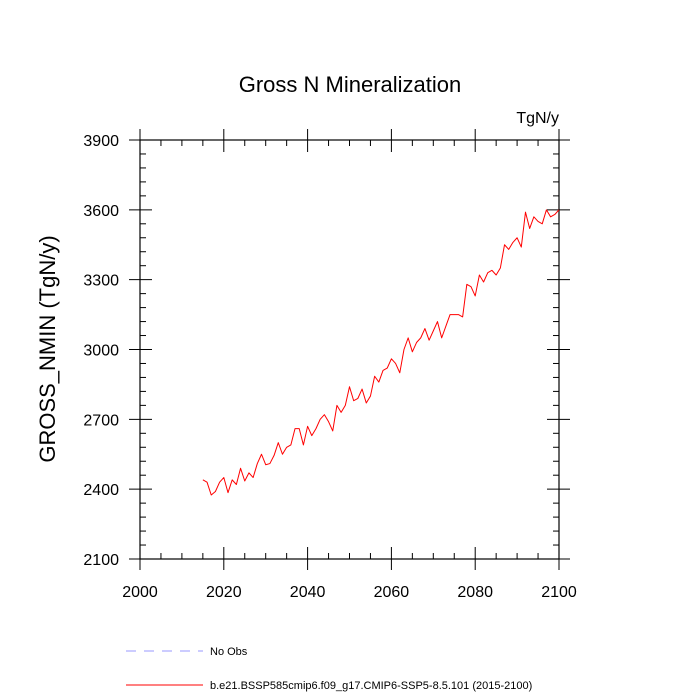  I want to click on legend-label-no-obs: No Obs, so click(229, 652).